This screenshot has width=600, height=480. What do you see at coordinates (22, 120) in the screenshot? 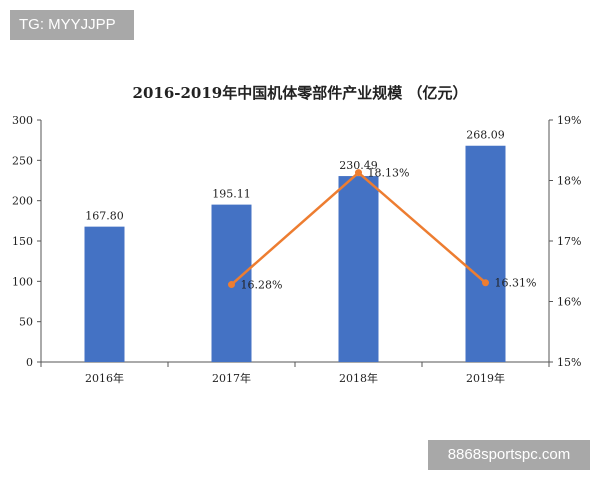
I see `left-tick-label: 300` at bounding box center [22, 120].